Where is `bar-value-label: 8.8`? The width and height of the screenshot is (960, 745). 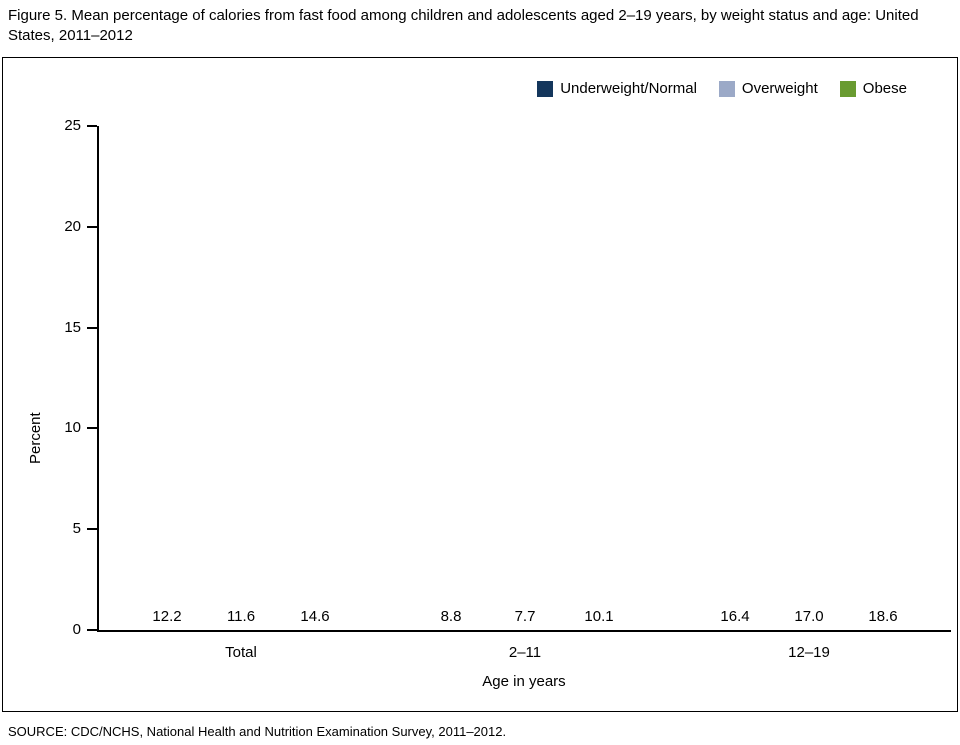
bar-value-label: 8.8 is located at coordinates (451, 616).